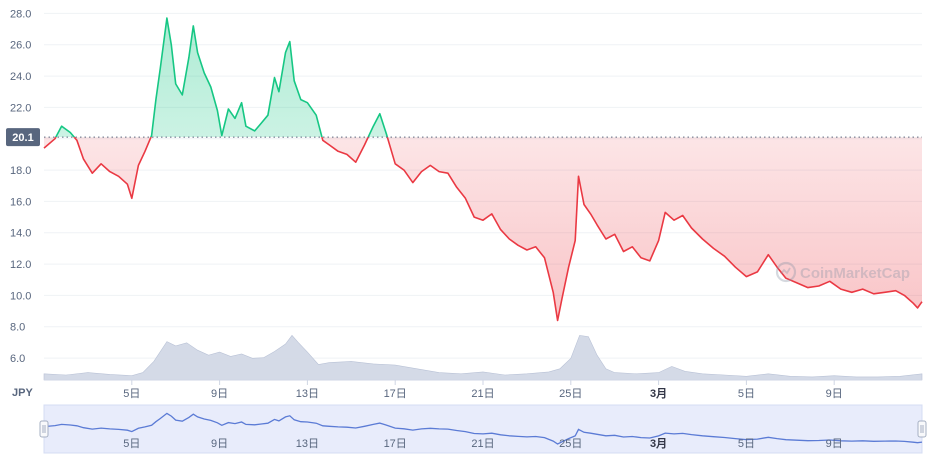  I want to click on y-tick-label: 24.0, so click(20, 77).